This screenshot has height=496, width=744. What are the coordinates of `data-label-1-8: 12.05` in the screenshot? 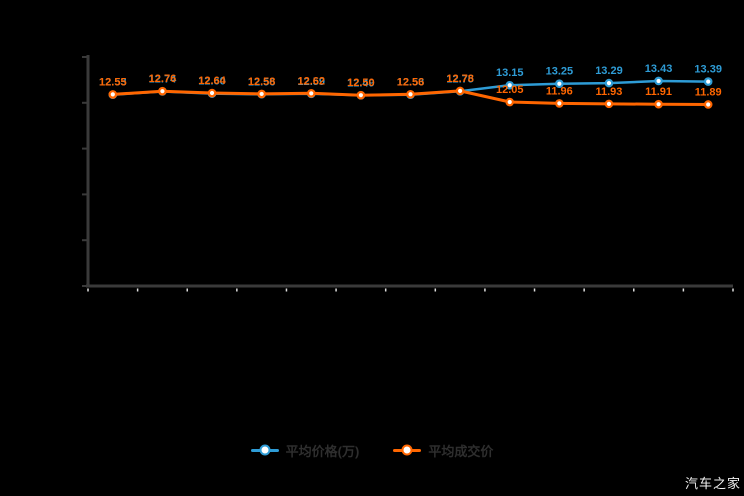 It's located at (510, 90).